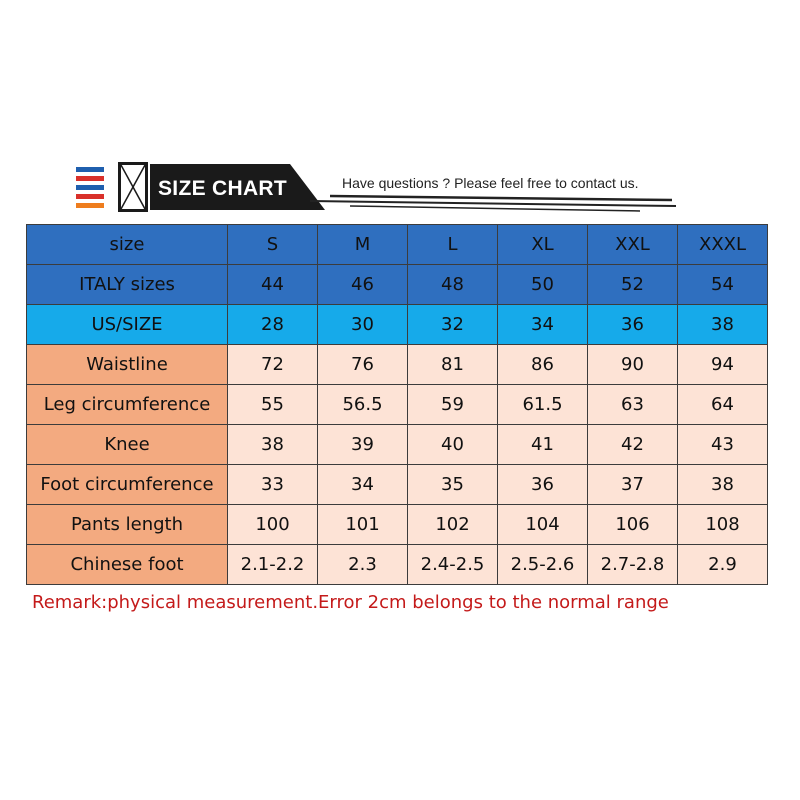  I want to click on table-row-knee: Knee 38 39 40 41 42 43, so click(397, 444).